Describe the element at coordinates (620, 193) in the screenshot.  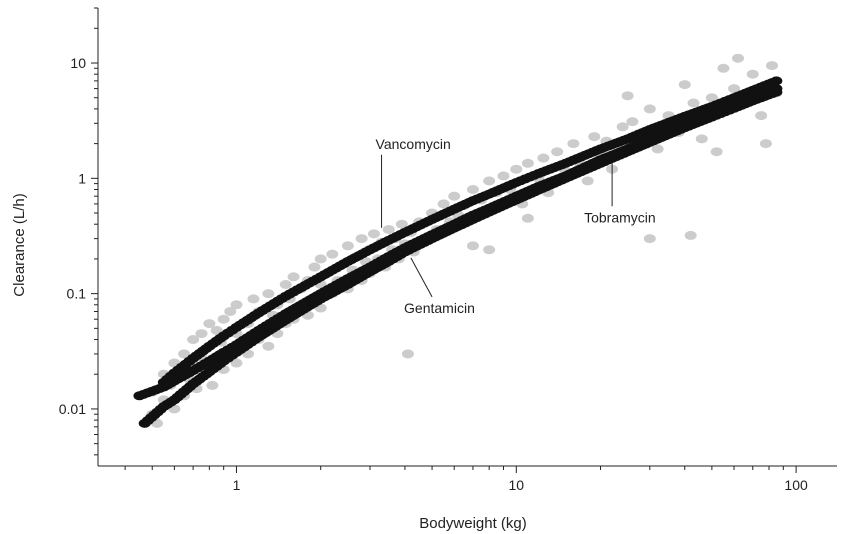
I see `annotation-tobramycin: Tobramycin` at that location.